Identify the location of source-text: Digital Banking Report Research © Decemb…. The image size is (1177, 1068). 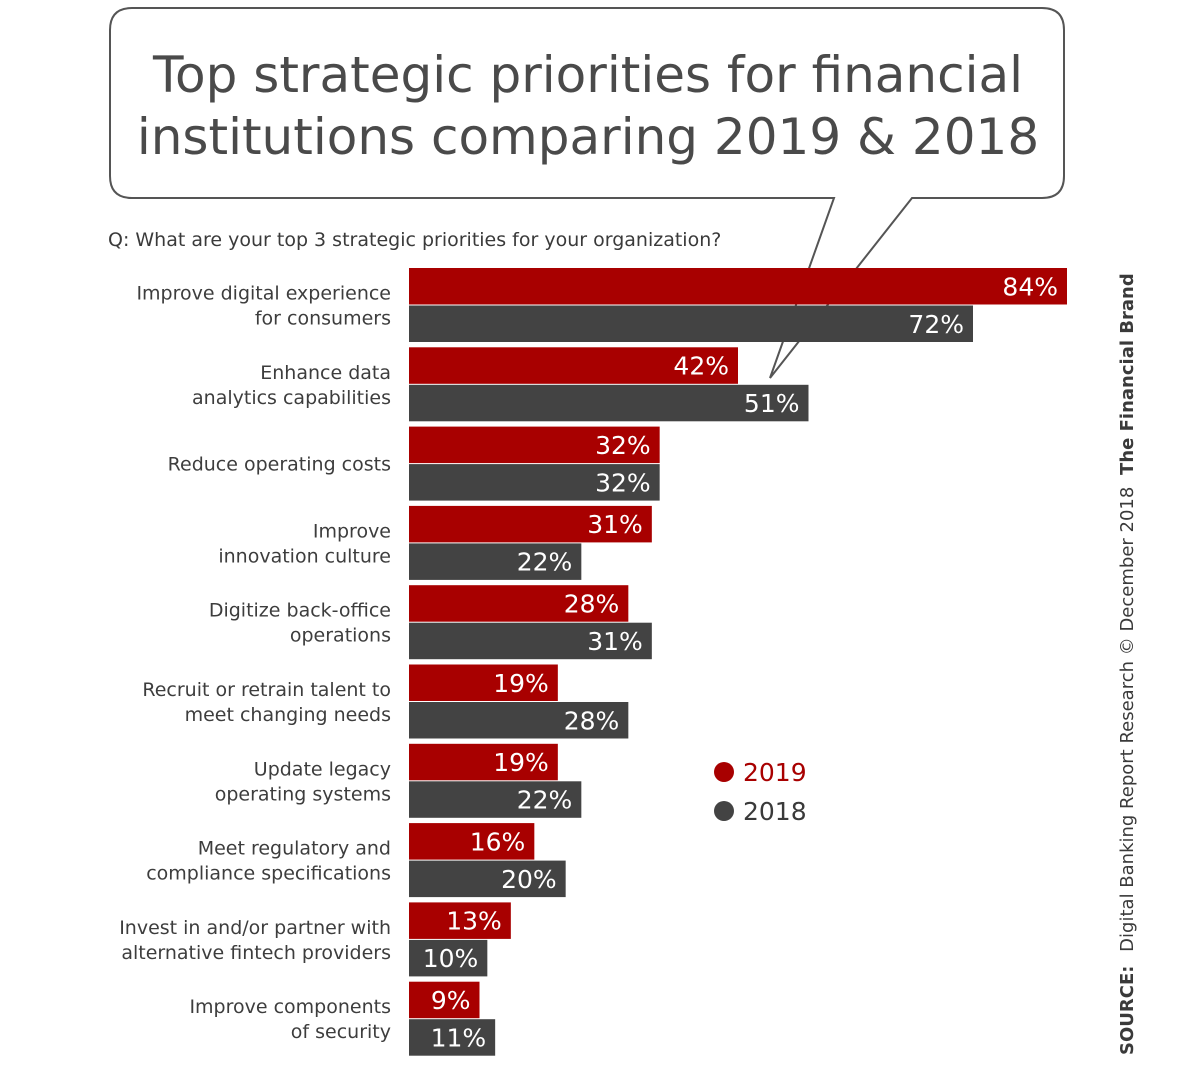
(1127, 719).